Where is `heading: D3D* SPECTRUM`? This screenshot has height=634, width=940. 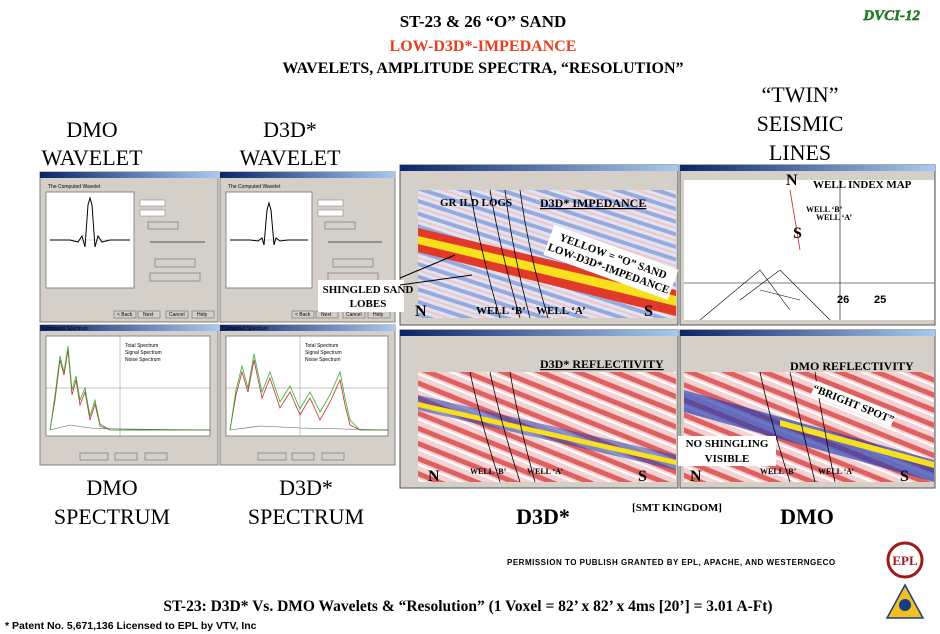
heading: D3D* SPECTRUM is located at coordinates (306, 502).